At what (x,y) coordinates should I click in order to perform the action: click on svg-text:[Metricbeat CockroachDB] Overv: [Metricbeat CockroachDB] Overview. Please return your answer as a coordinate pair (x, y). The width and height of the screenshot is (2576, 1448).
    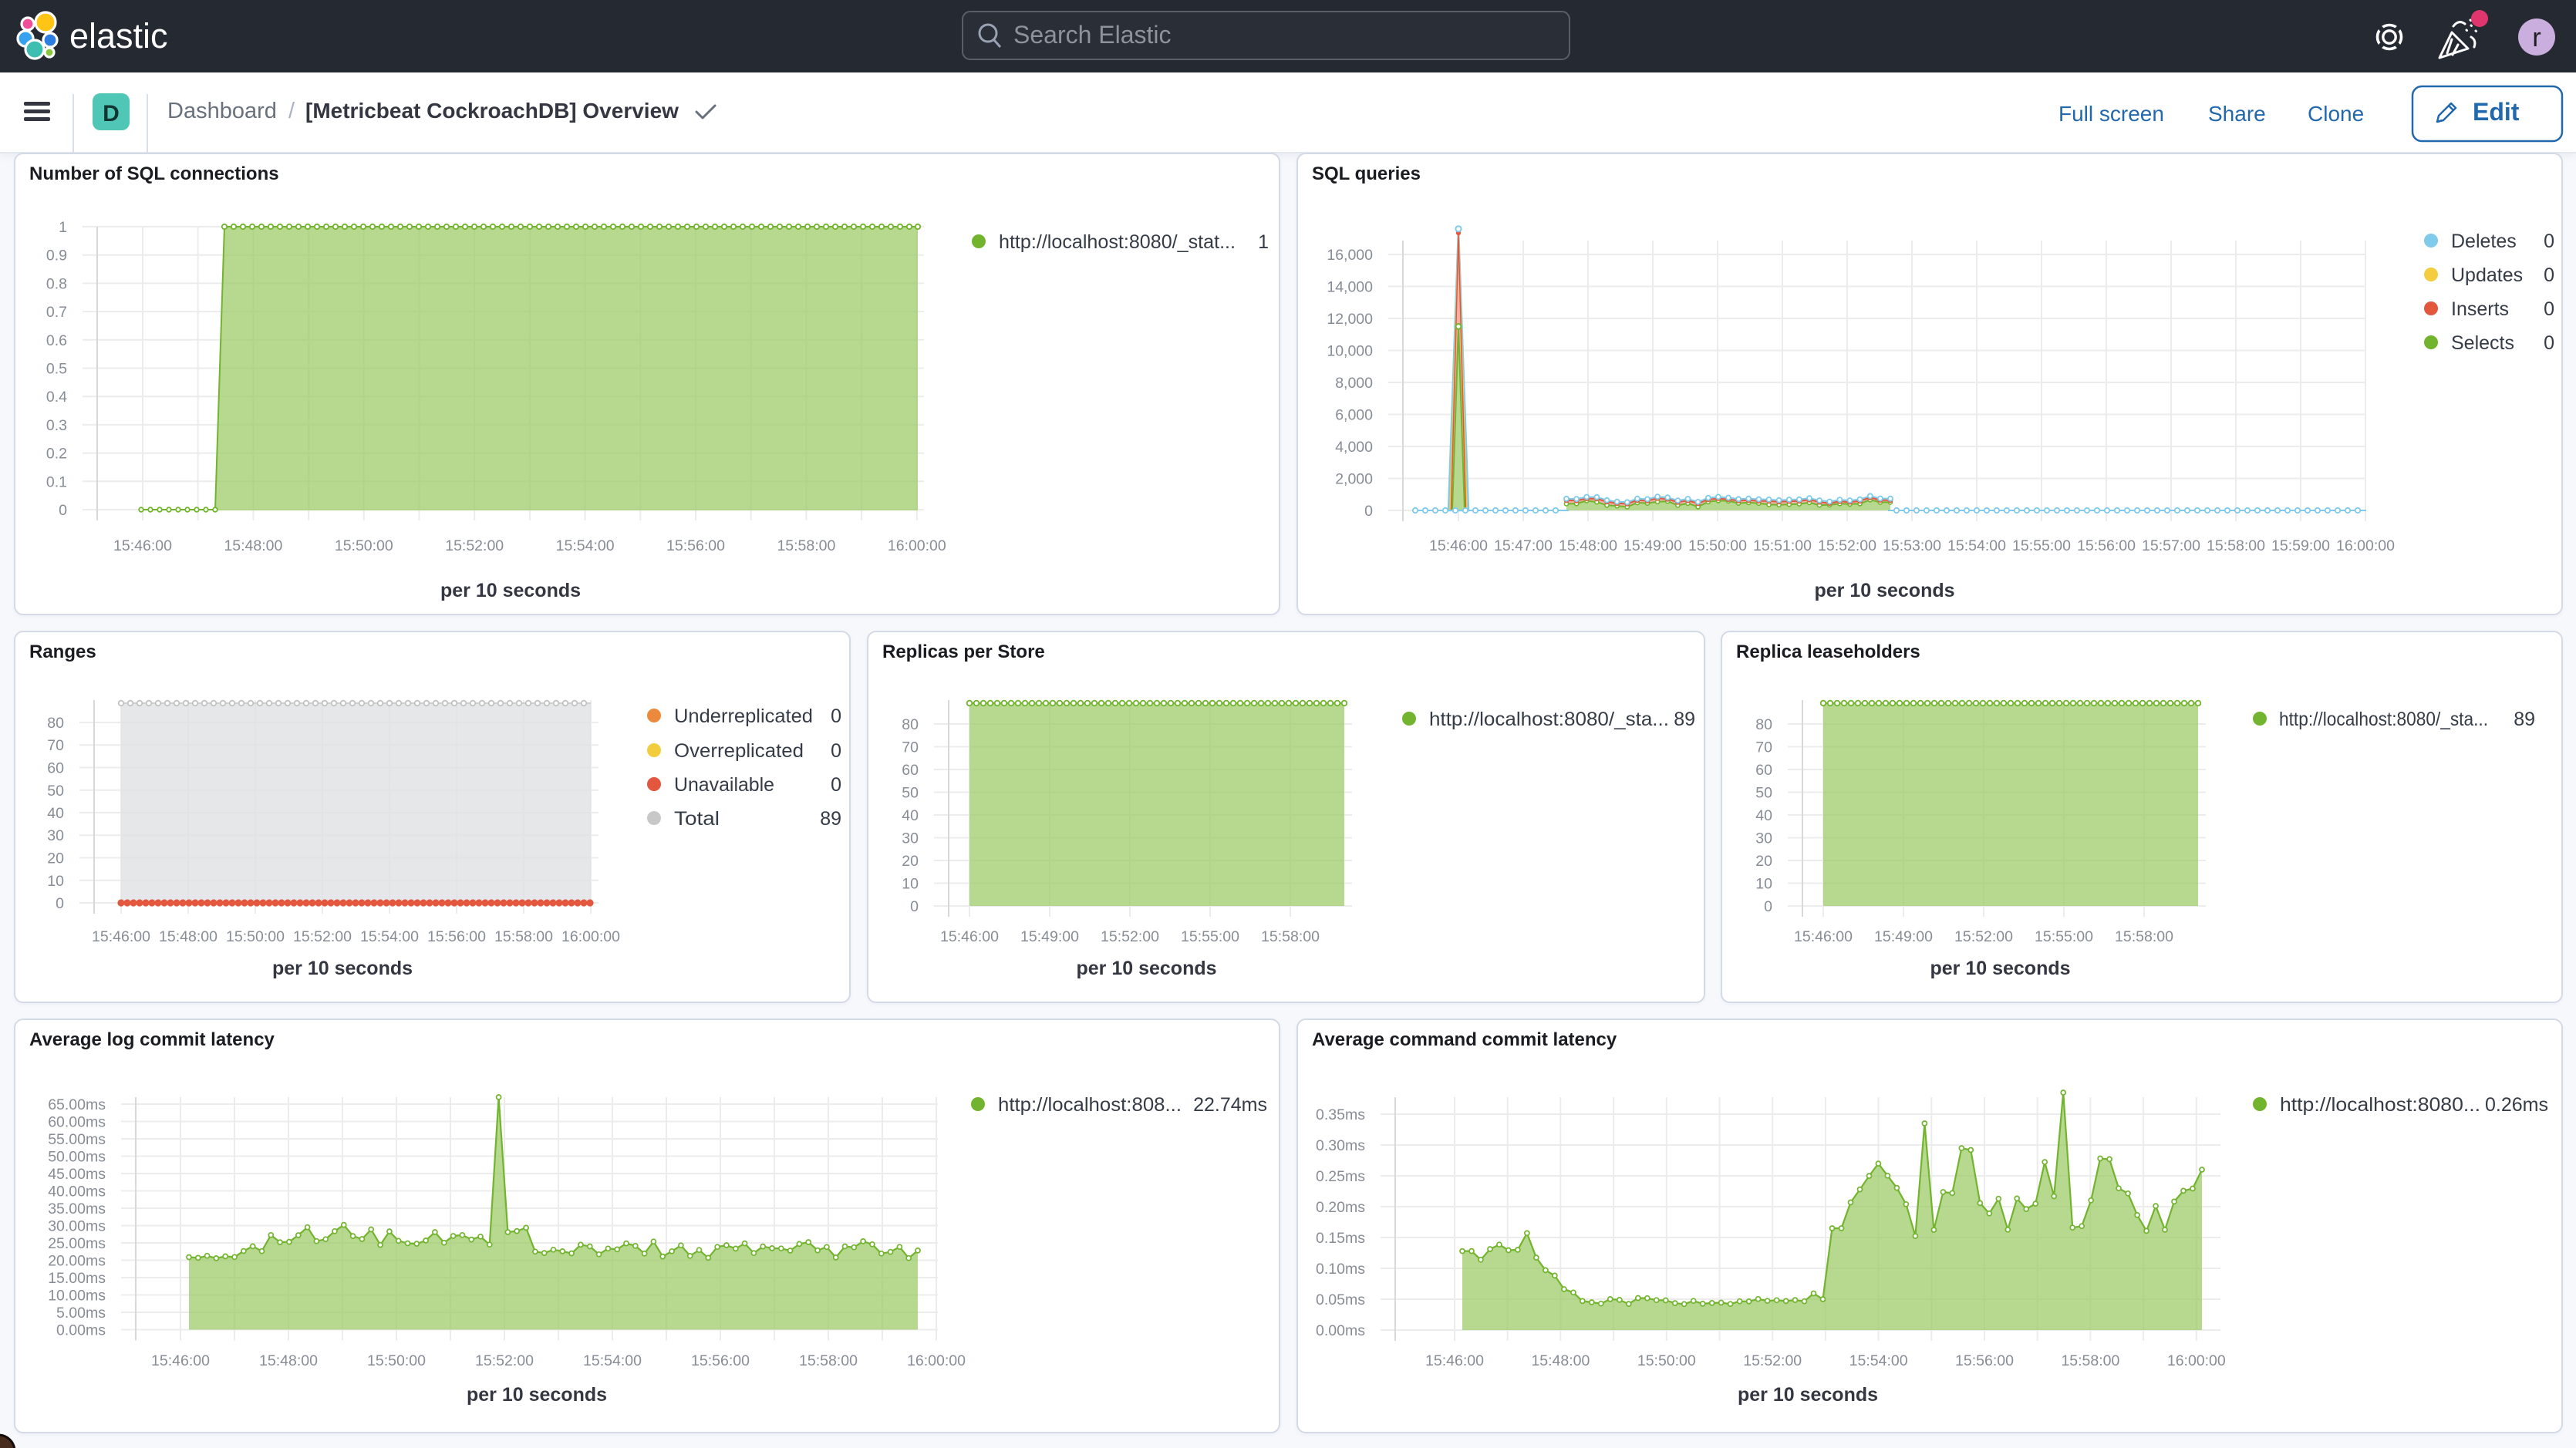
    Looking at the image, I should click on (492, 111).